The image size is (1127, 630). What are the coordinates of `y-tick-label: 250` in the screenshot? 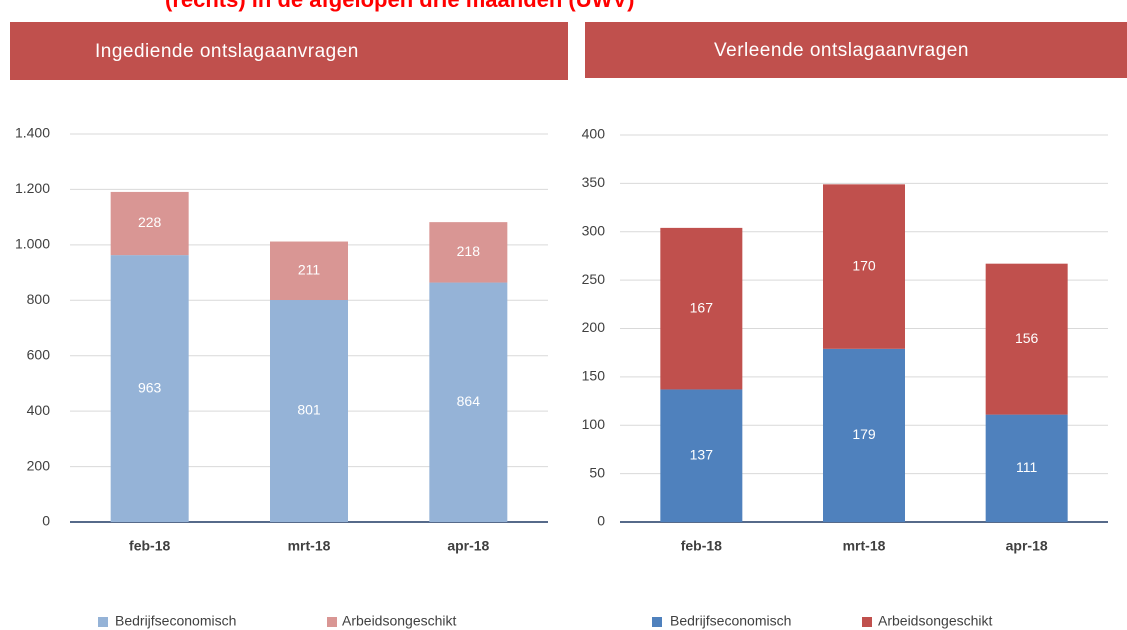 It's located at (594, 279).